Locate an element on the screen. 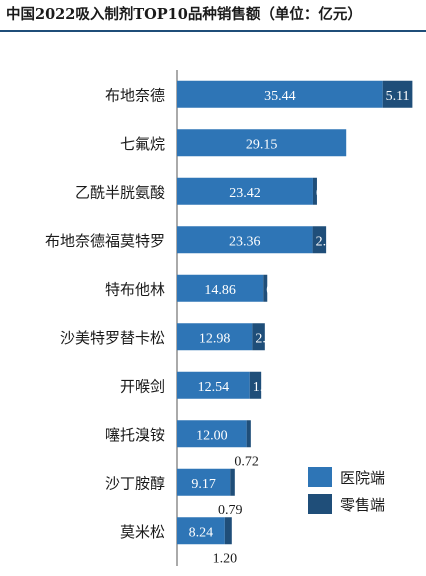  category-label: 布地奈德福莫特罗 is located at coordinates (105, 241).